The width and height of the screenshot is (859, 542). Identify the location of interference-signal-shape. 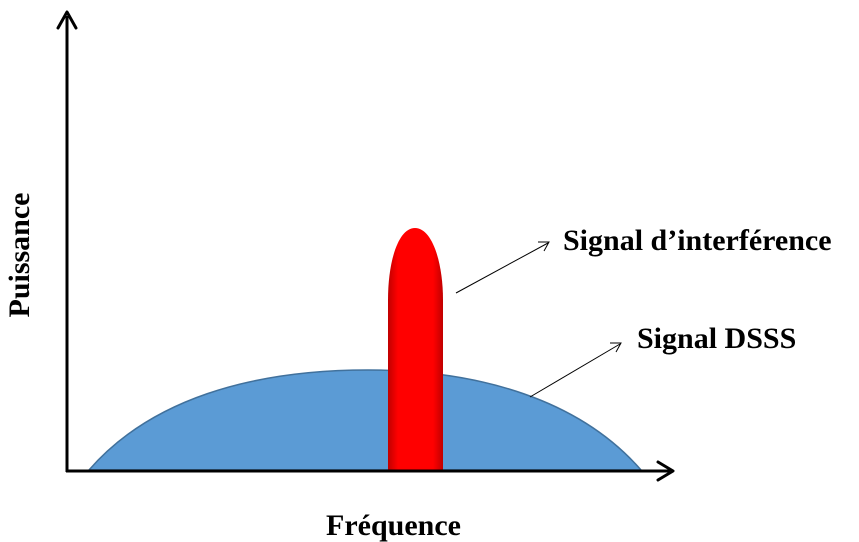
(415, 349).